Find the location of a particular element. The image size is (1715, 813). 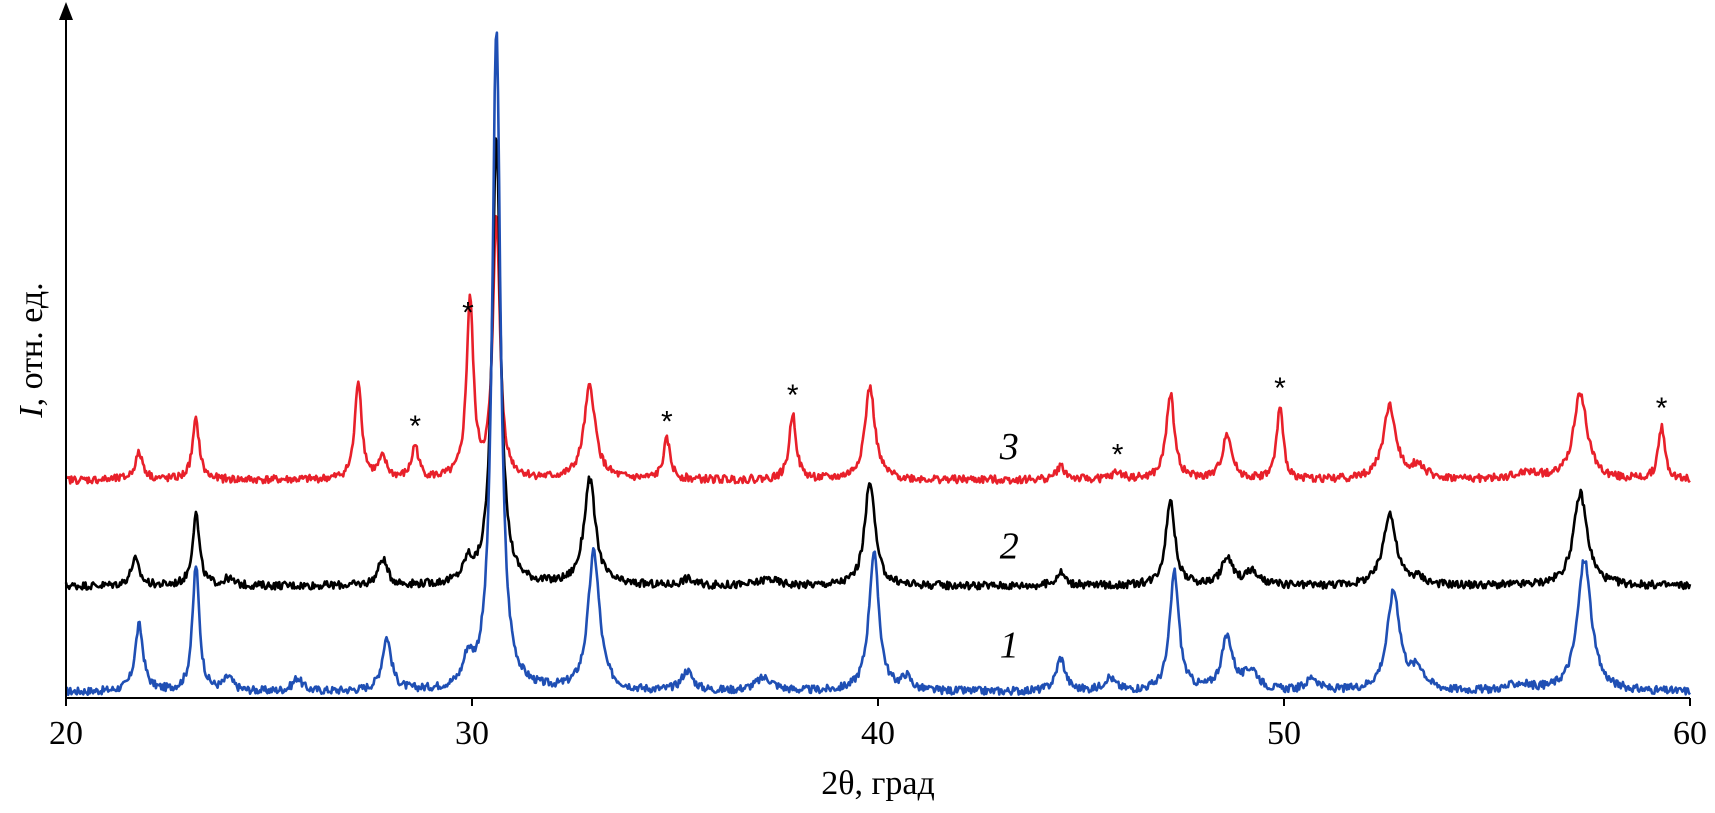

x-ticks: 20 30 40 50 60 is located at coordinates (878, 725).